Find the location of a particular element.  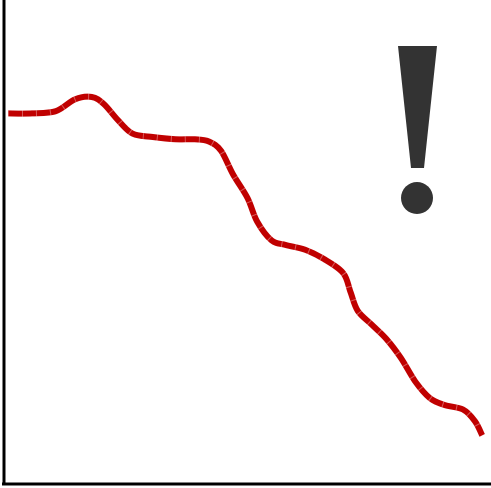

exclamation-dot-icon is located at coordinates (417, 198).